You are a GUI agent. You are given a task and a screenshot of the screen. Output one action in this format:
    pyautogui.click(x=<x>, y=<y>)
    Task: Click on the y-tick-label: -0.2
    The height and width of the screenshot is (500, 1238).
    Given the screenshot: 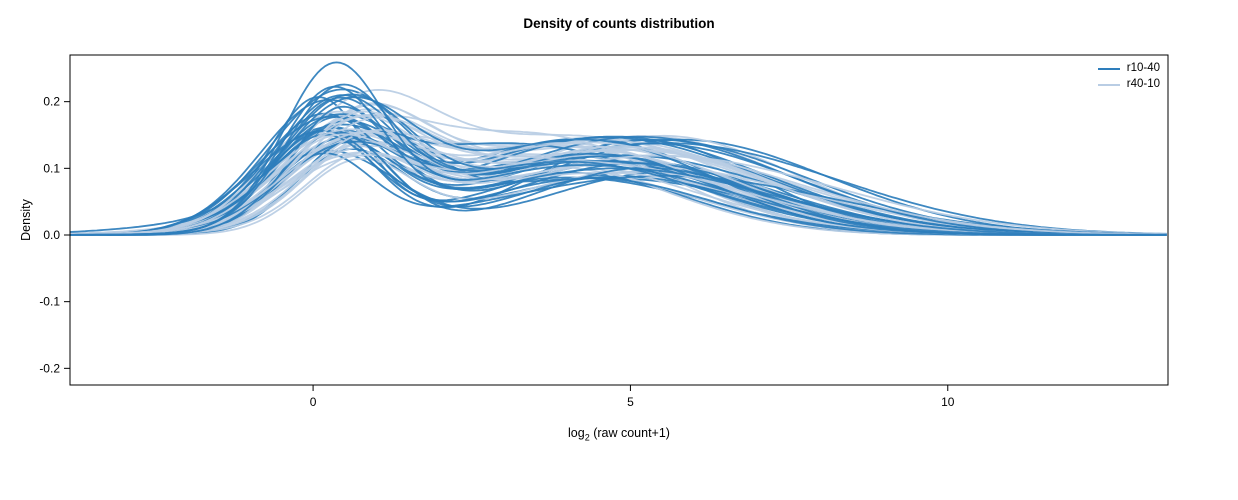 What is the action you would take?
    pyautogui.click(x=49, y=368)
    